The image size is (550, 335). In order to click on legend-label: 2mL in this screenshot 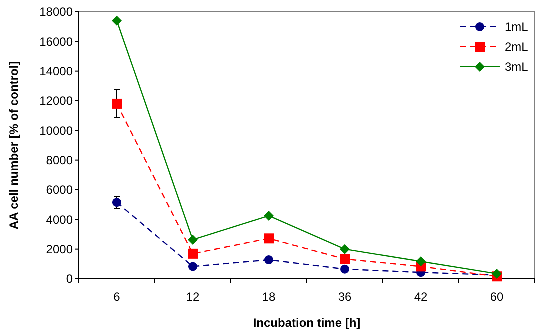, I will do `click(517, 47)`.